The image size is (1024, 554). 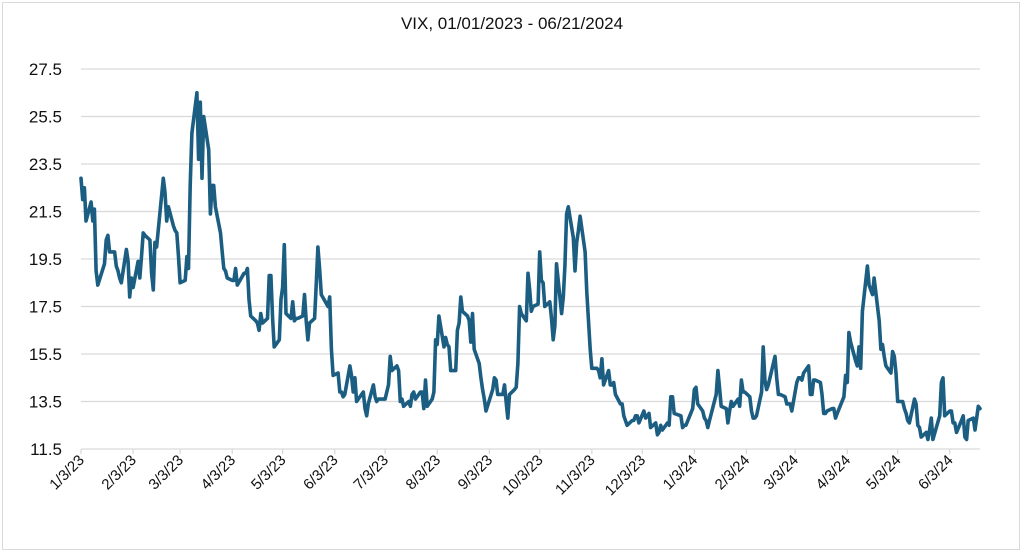 What do you see at coordinates (733, 473) in the screenshot?
I see `x-tick-label: 2/3/24` at bounding box center [733, 473].